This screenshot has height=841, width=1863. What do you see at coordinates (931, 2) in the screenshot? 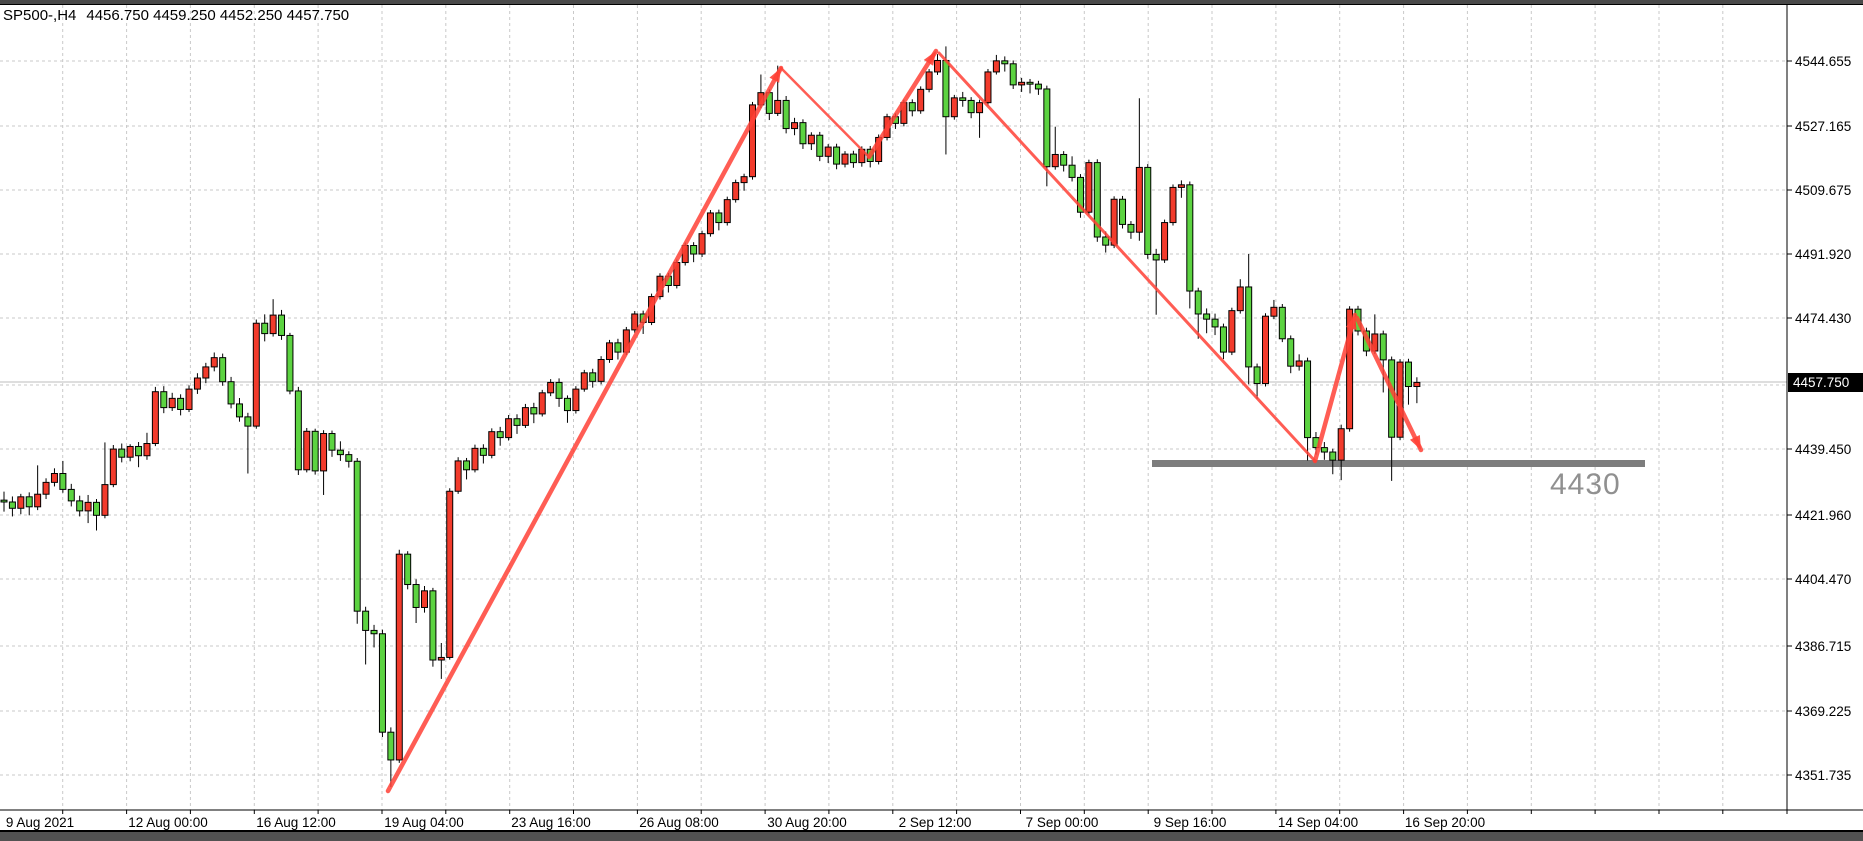
I see `window-top-edge` at bounding box center [931, 2].